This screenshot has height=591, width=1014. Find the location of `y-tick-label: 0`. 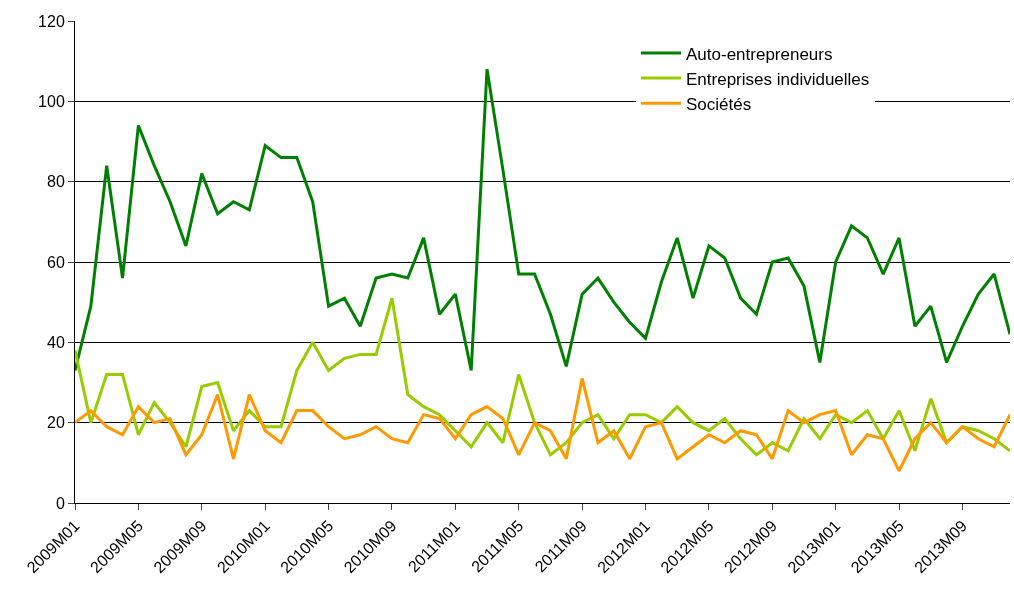

y-tick-label: 0 is located at coordinates (60, 503).